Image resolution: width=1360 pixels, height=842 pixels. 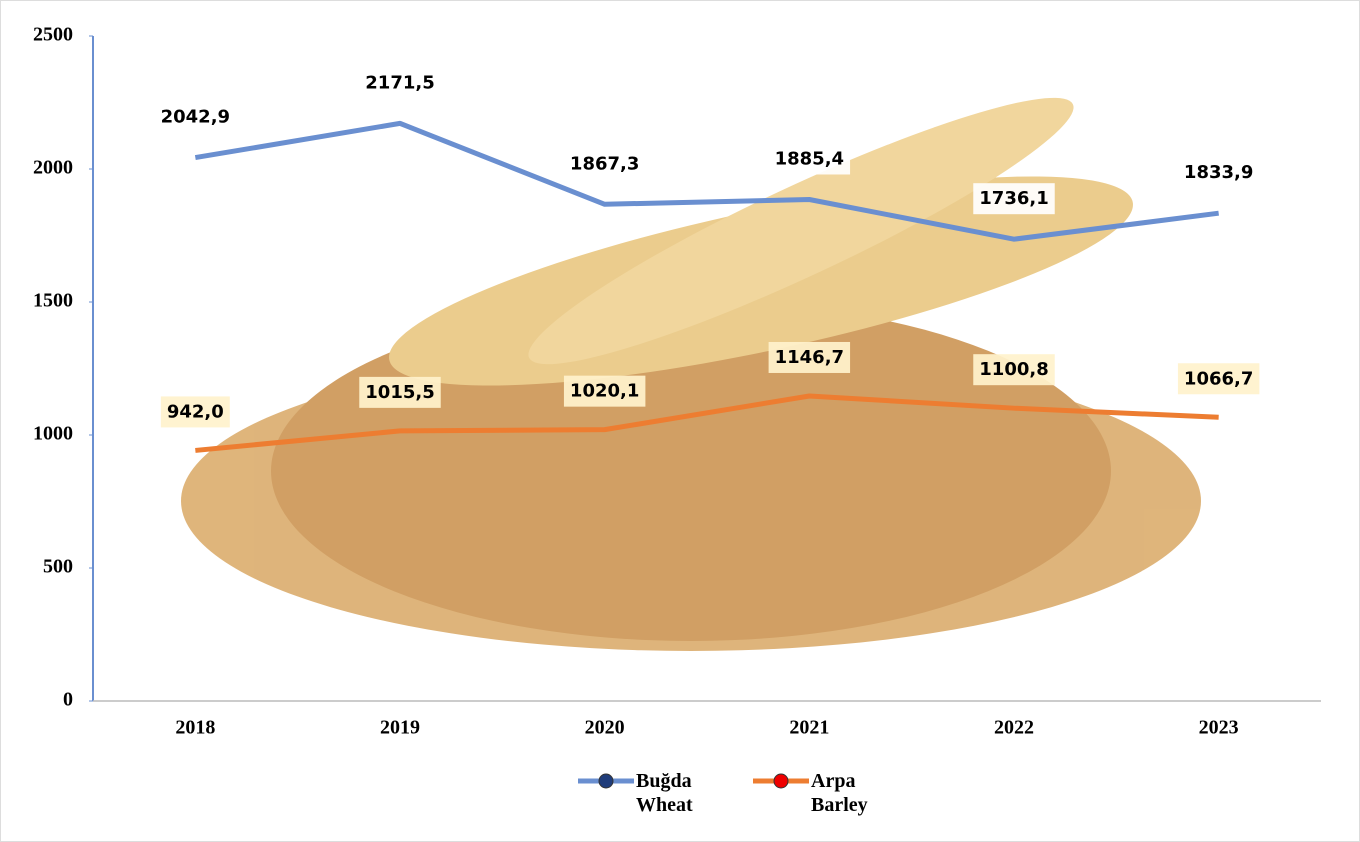 I want to click on data-label: 1885,4, so click(x=809, y=159).